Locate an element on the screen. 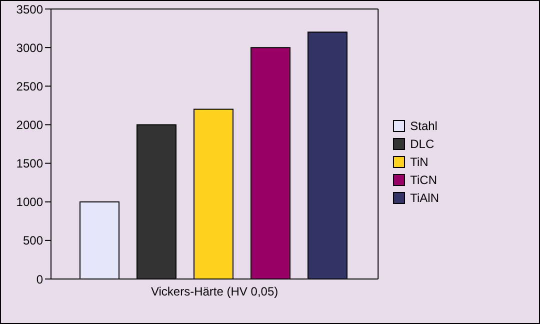  y-tick-label: 500 is located at coordinates (33, 241).